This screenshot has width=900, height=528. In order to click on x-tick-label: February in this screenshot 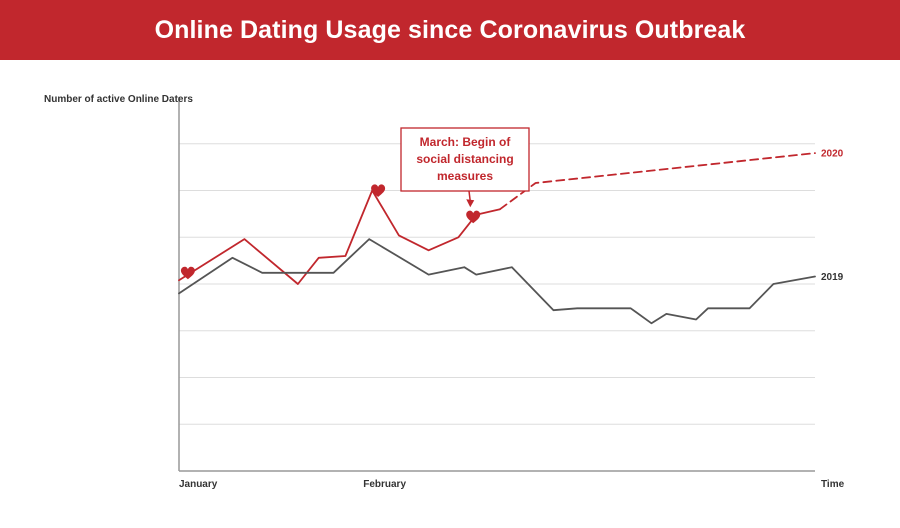, I will do `click(384, 484)`.